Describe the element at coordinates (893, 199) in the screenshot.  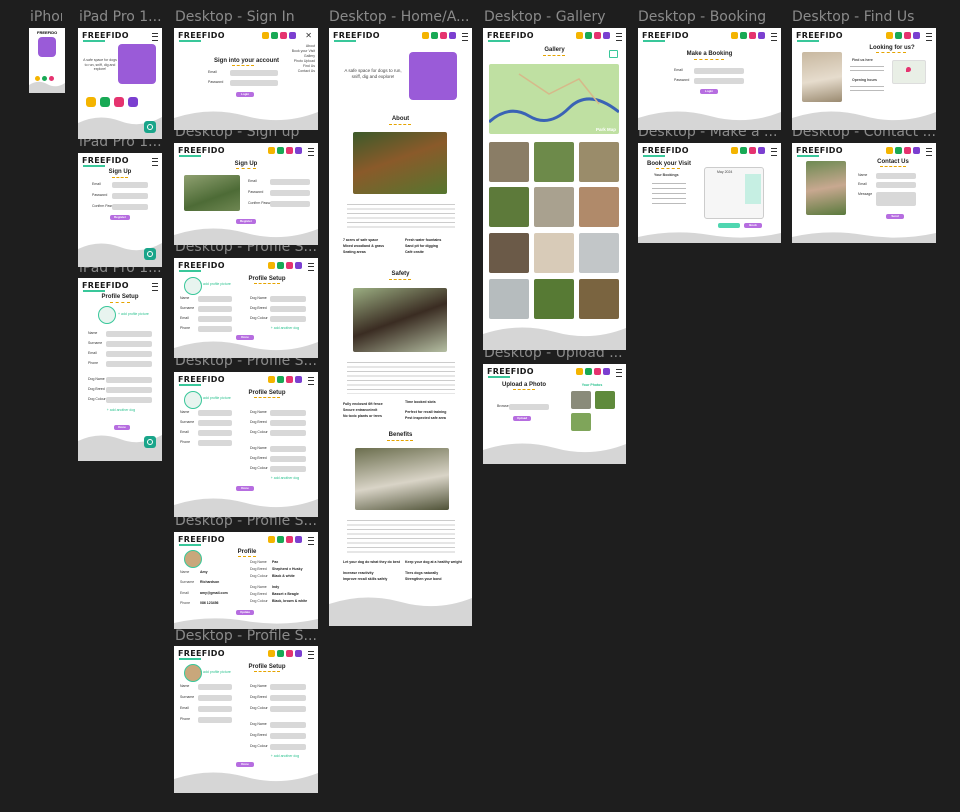
I see `message-field: Message` at that location.